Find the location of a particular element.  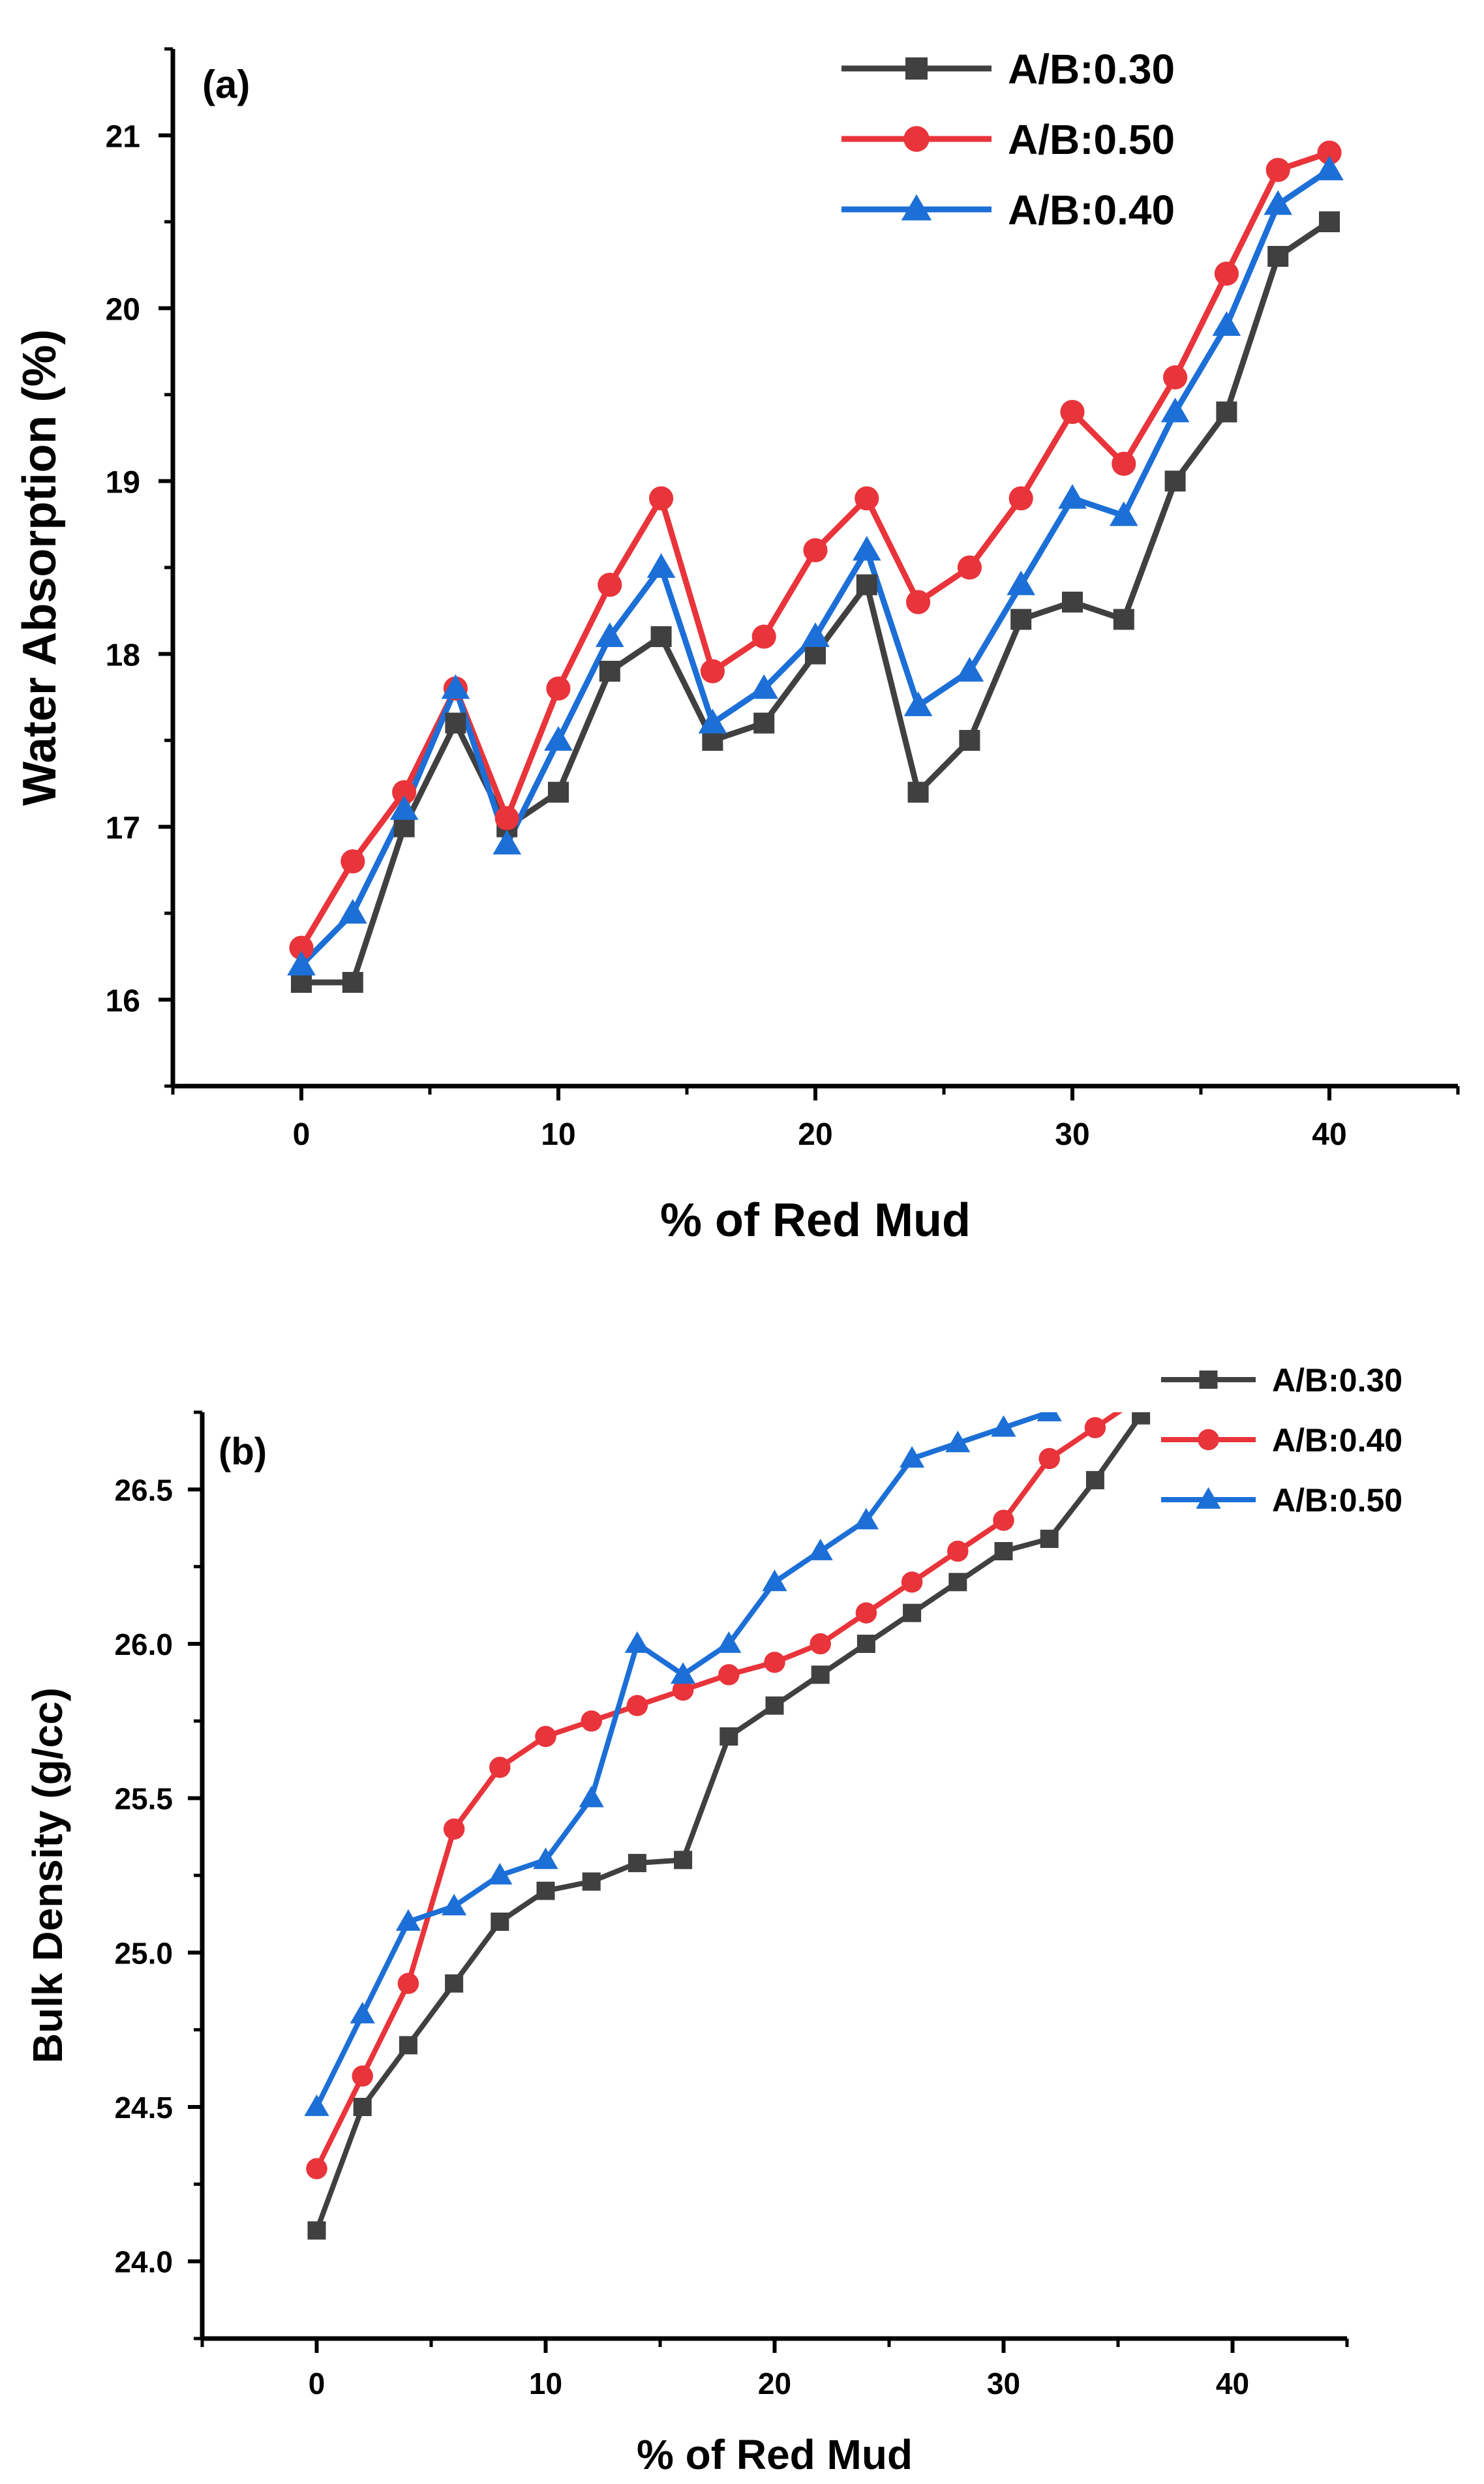

x-tick-label: 10 is located at coordinates (558, 1134).